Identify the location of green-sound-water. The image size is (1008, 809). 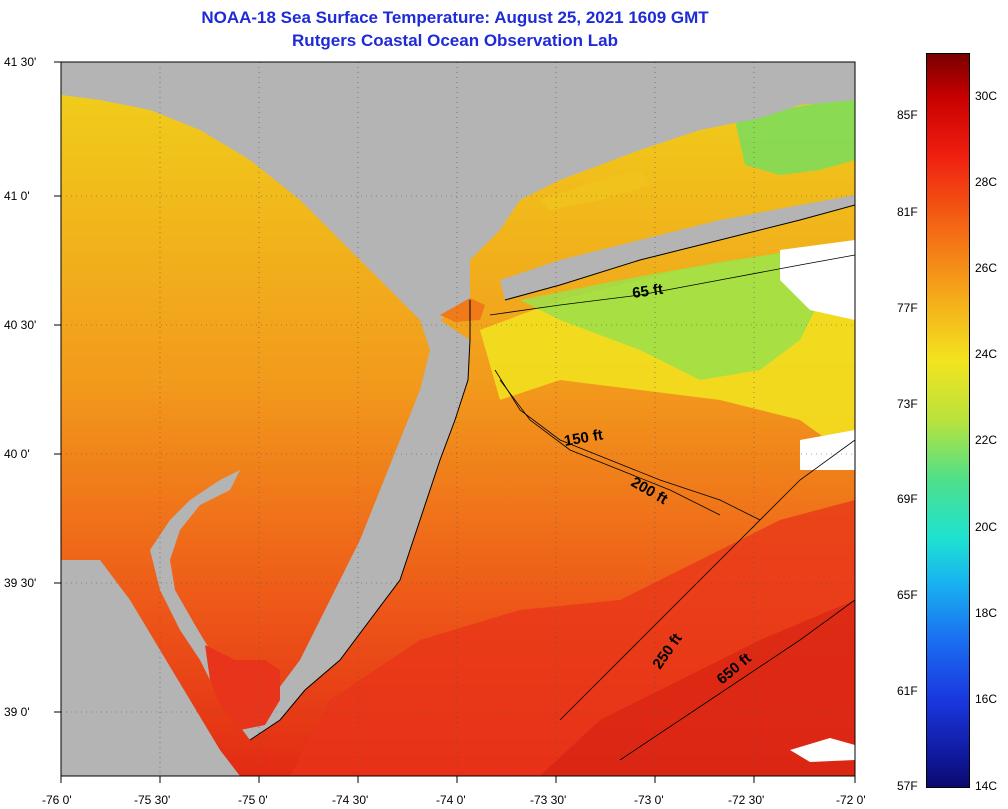
(795, 137).